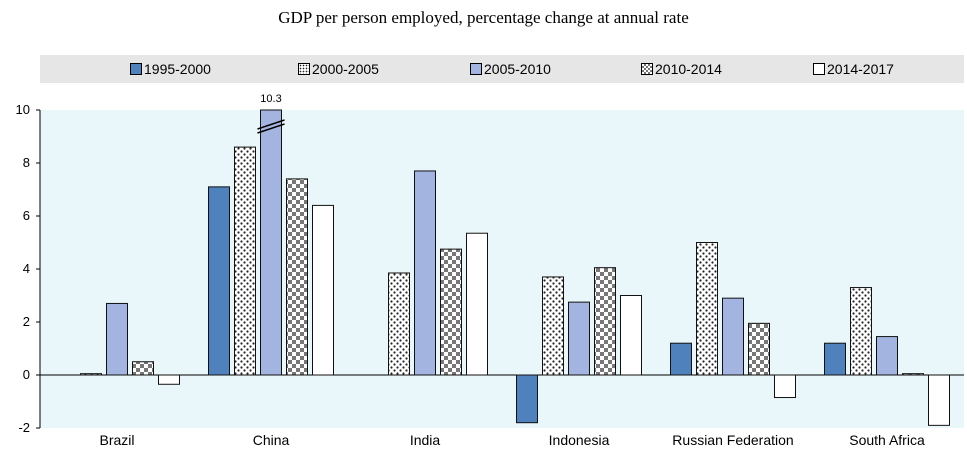  I want to click on category-label: India, so click(425, 440).